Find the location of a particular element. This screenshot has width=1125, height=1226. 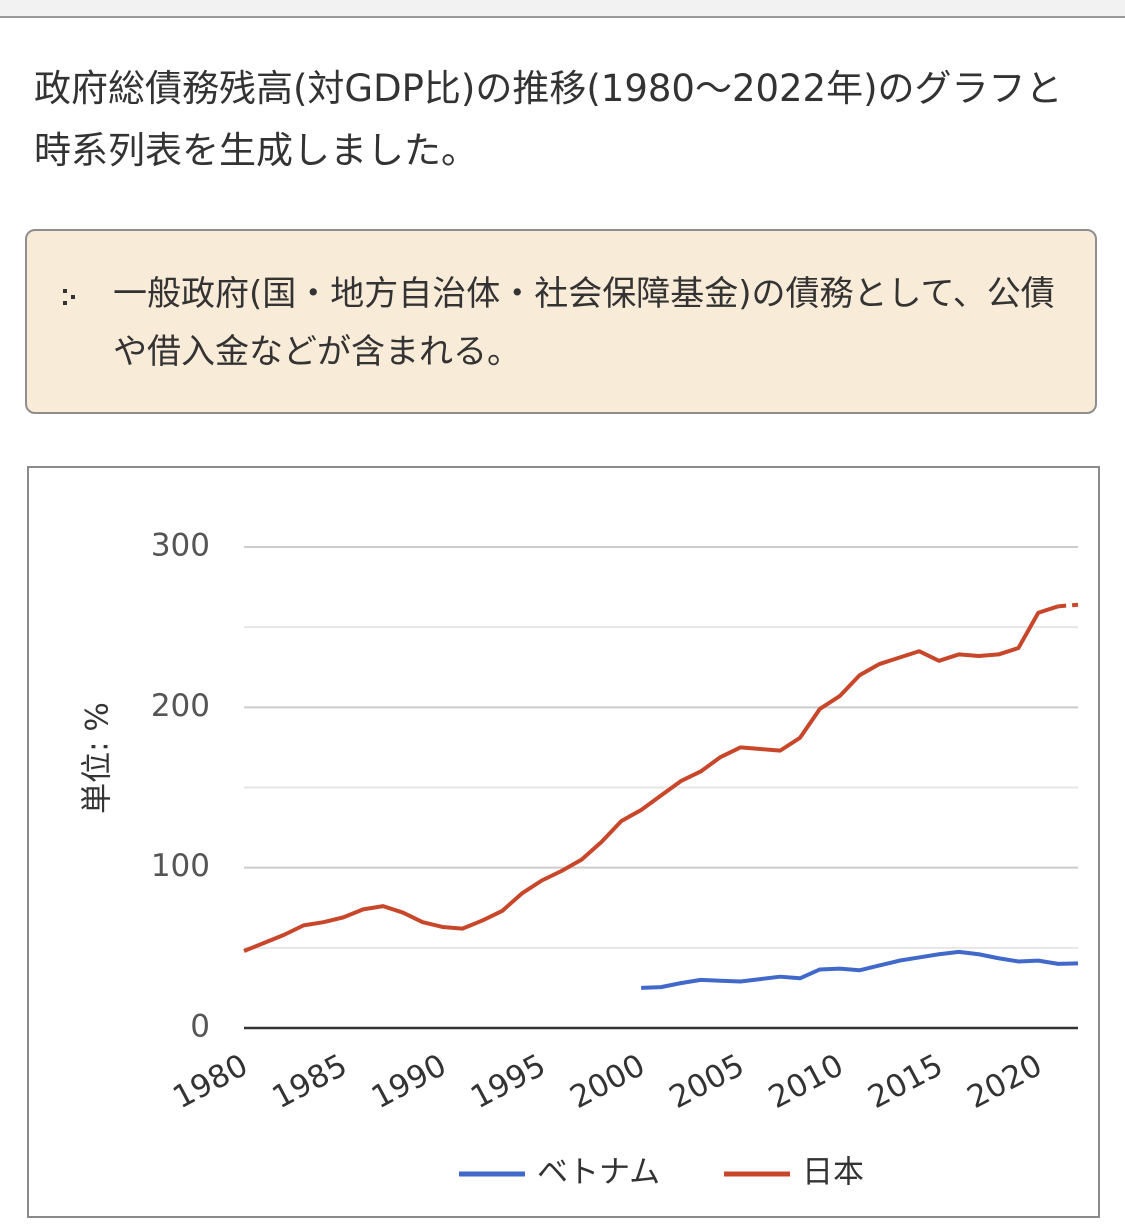

y-tick-label: 100 is located at coordinates (180, 866).